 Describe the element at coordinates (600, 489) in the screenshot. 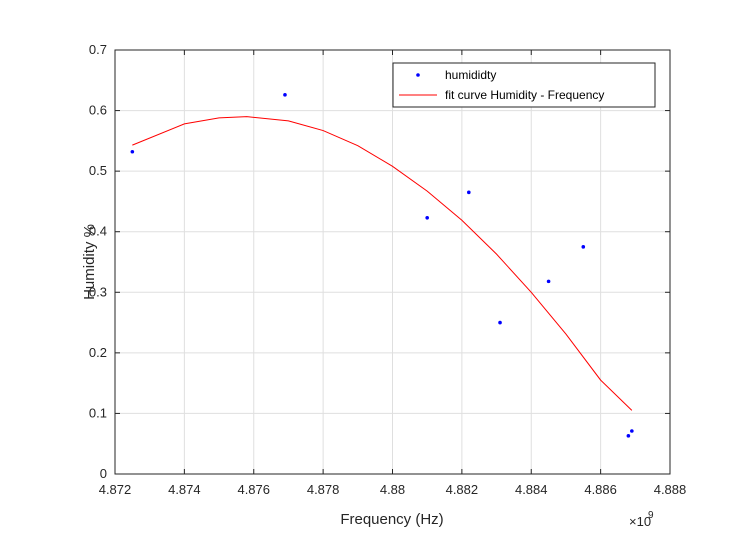

I see `x-tick-label: 4.886` at that location.